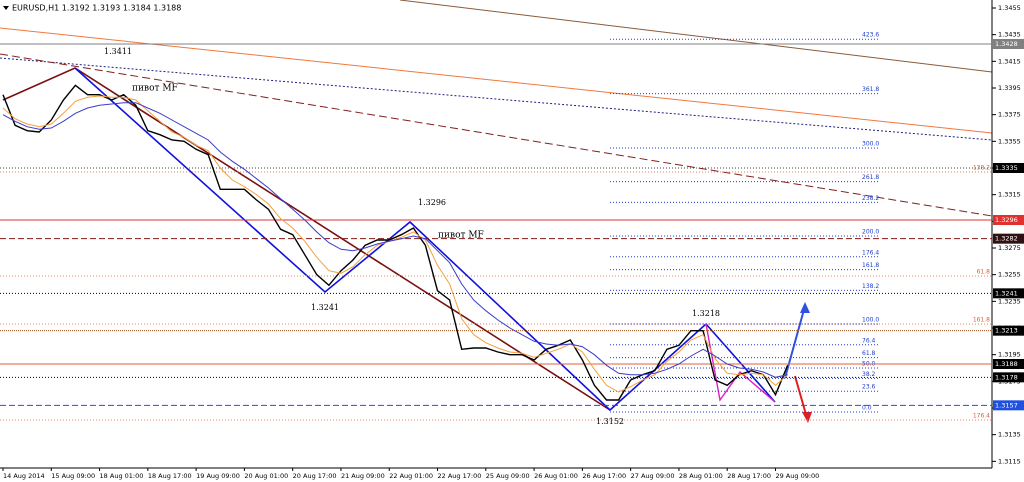 The image size is (1024, 482). Describe the element at coordinates (1009, 355) in the screenshot. I see `y-tick-label: 1.3195` at that location.